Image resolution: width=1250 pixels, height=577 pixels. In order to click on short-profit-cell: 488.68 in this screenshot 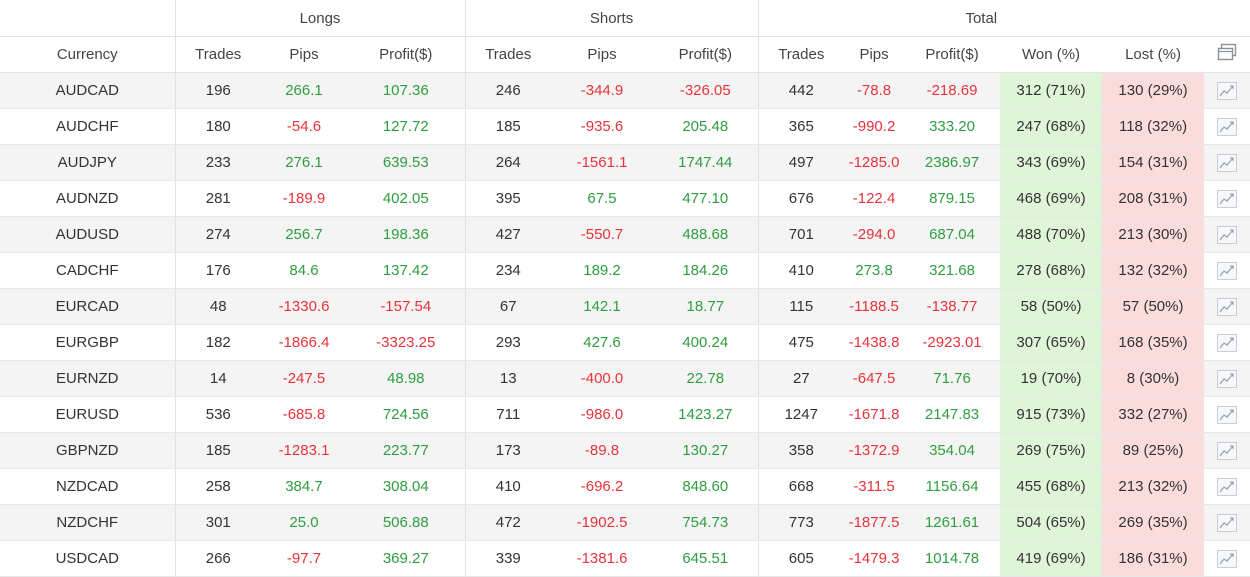, I will do `click(706, 234)`.